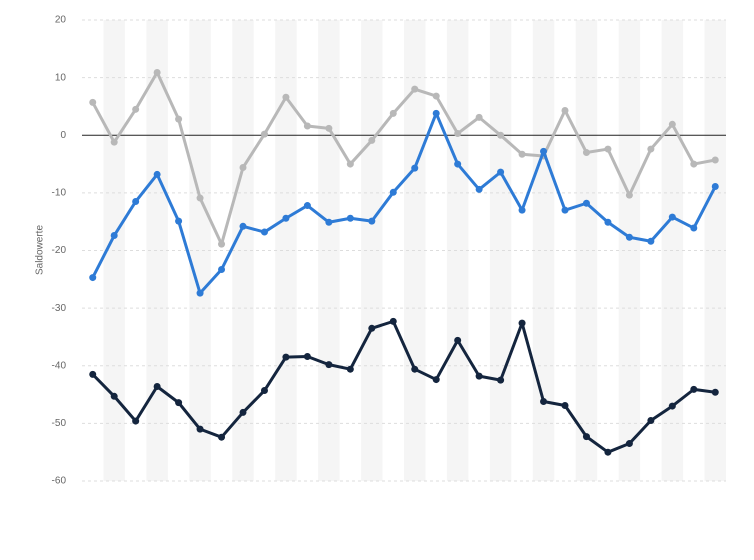 The width and height of the screenshot is (754, 560). What do you see at coordinates (59, 308) in the screenshot?
I see `y-tick-label: -30` at bounding box center [59, 308].